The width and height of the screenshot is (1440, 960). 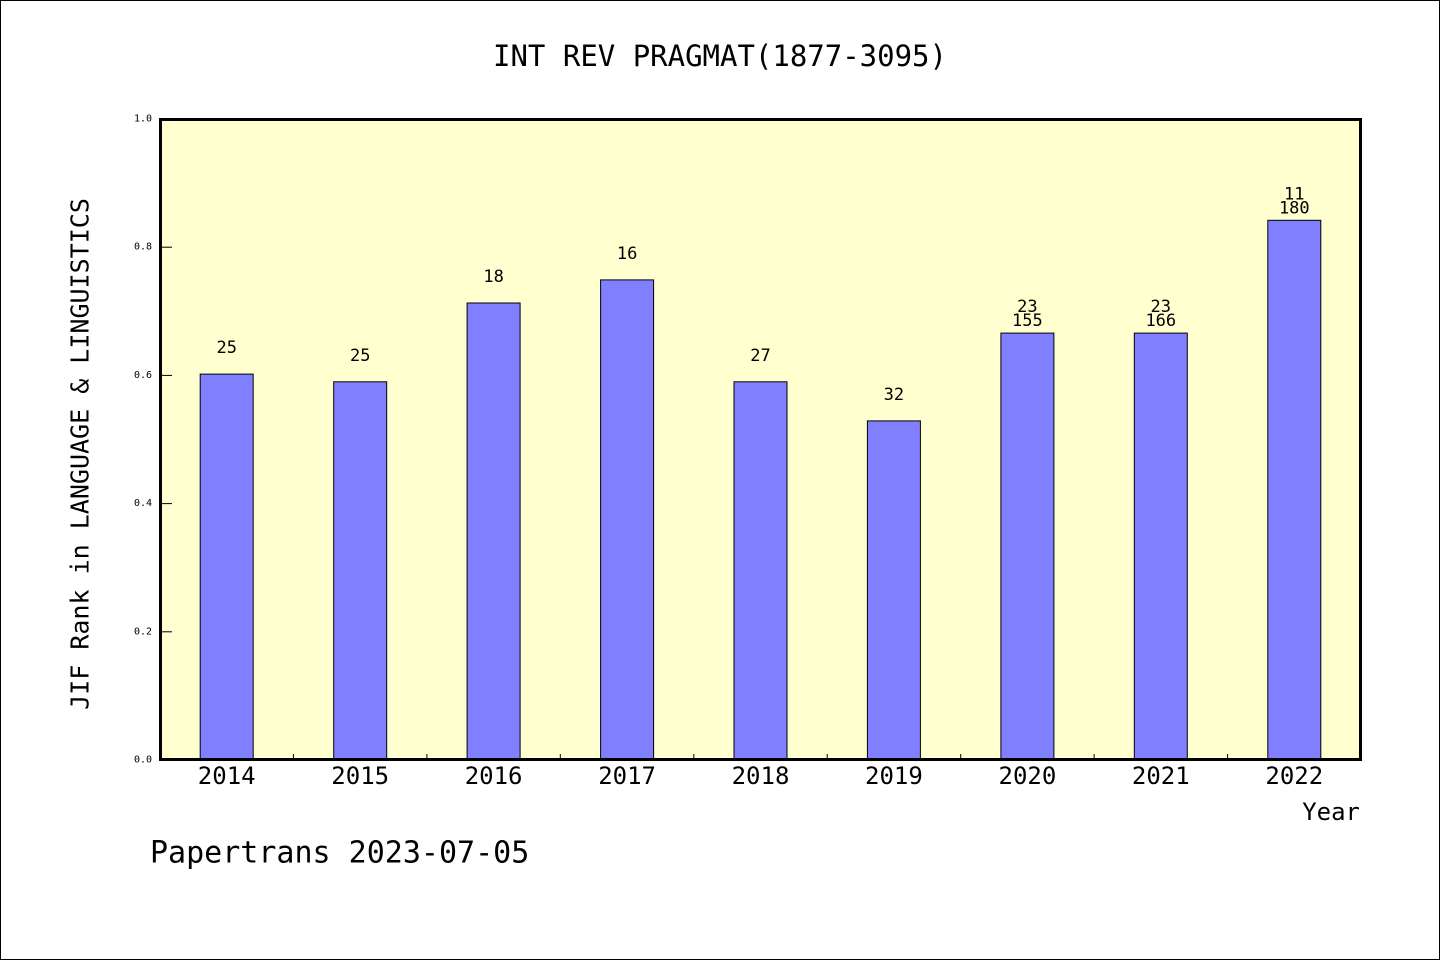 What do you see at coordinates (1027, 546) in the screenshot?
I see `bar-2020` at bounding box center [1027, 546].